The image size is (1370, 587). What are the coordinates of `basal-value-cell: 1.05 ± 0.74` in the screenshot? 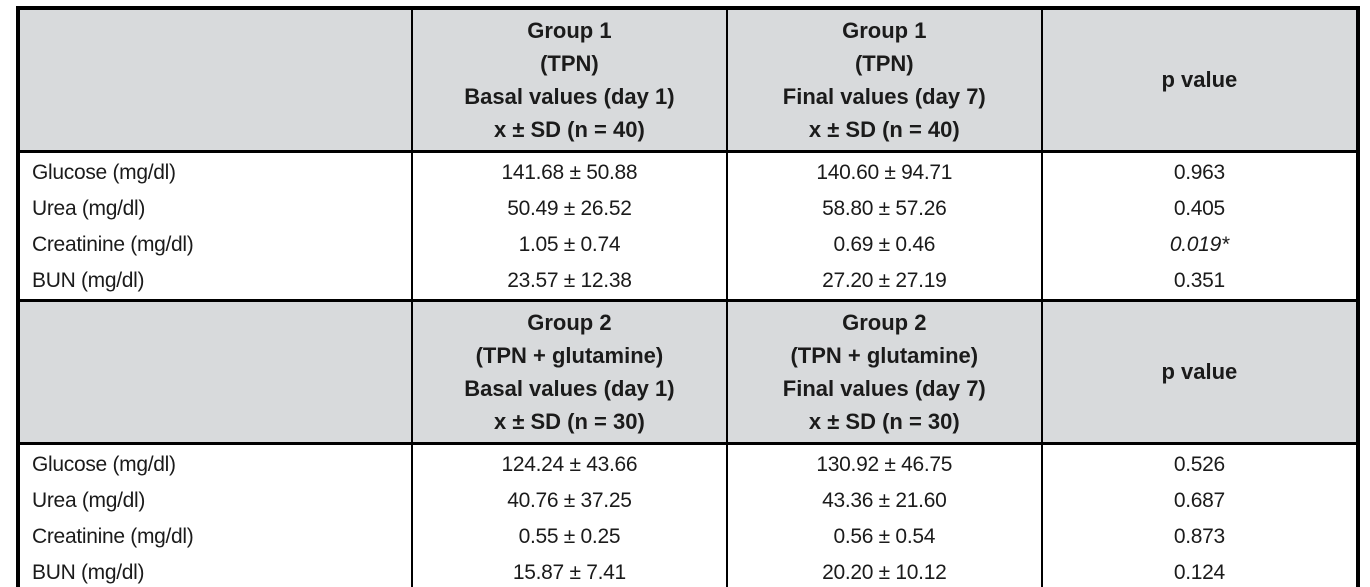 It's located at (568, 245).